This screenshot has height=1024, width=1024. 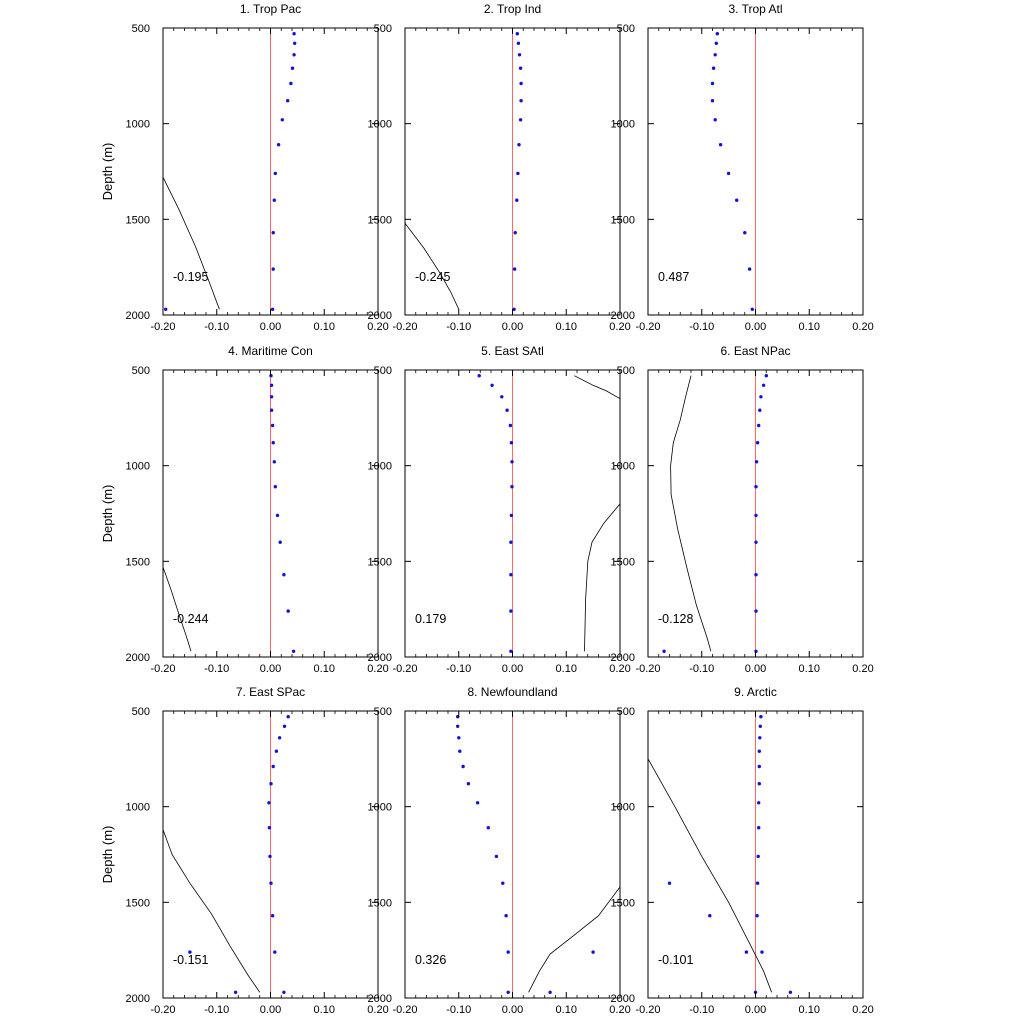 I want to click on panel-title: 7. East SPac, so click(x=270, y=692).